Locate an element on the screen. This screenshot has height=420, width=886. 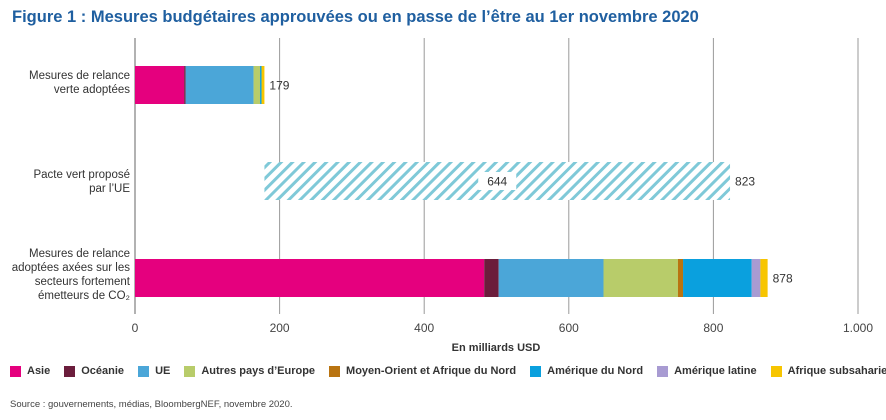
legend-label: Amérique du Nord is located at coordinates (595, 371).